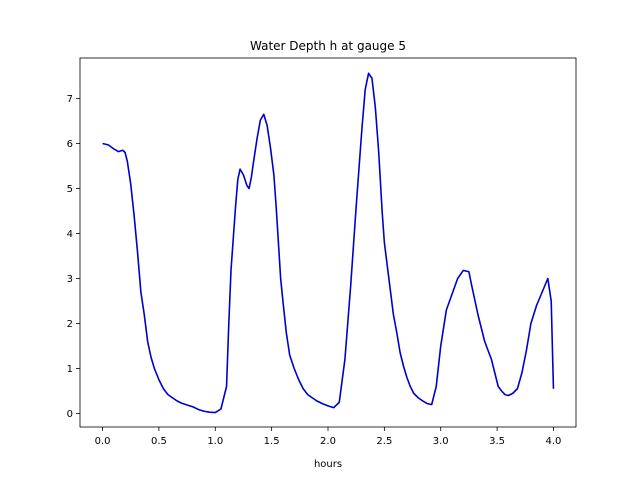 Image resolution: width=640 pixels, height=480 pixels. Describe the element at coordinates (441, 441) in the screenshot. I see `x-tick-label: 3.0` at that location.